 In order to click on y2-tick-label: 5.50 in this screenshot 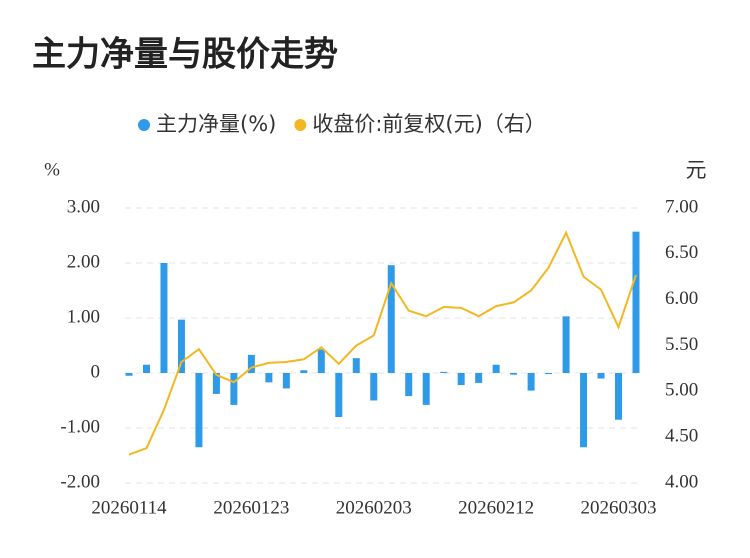, I will do `click(681, 344)`.